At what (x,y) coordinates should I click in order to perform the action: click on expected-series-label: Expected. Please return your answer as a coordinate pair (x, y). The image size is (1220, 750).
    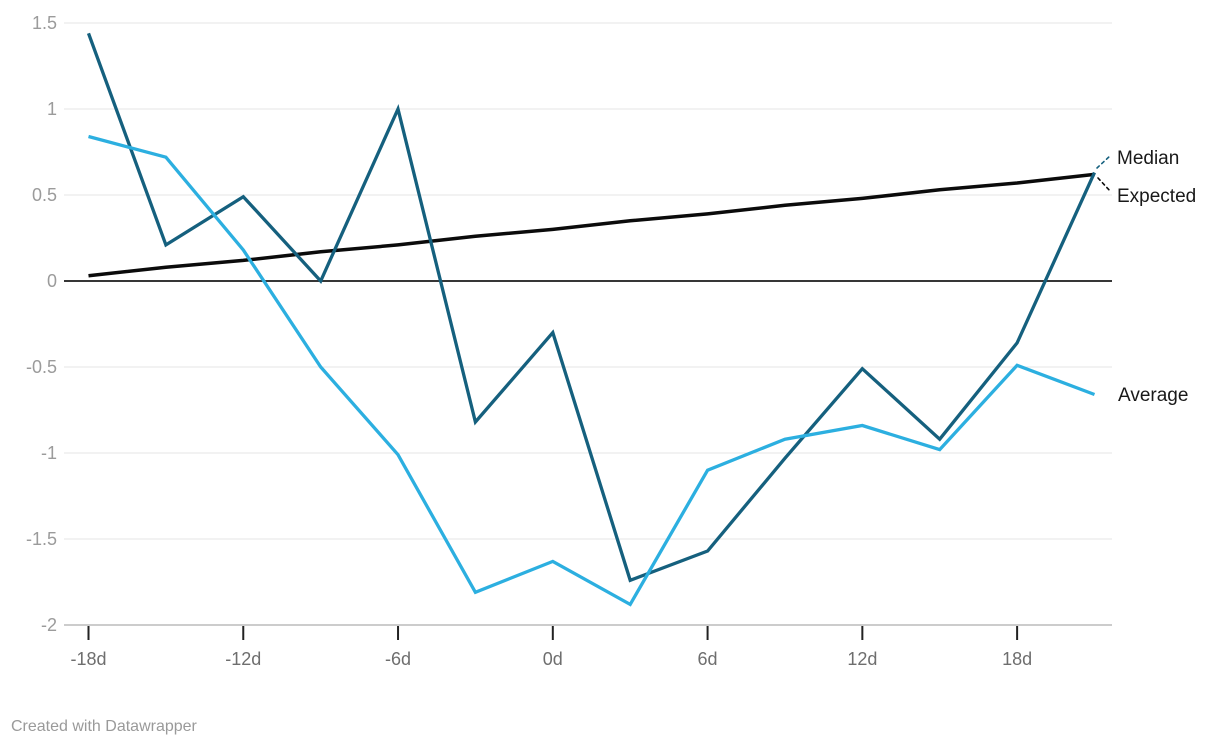
    Looking at the image, I should click on (1156, 196).